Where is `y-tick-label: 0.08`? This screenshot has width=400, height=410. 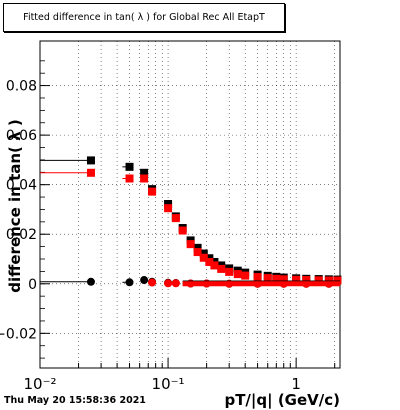 y-tick-label: 0.08 is located at coordinates (21, 87).